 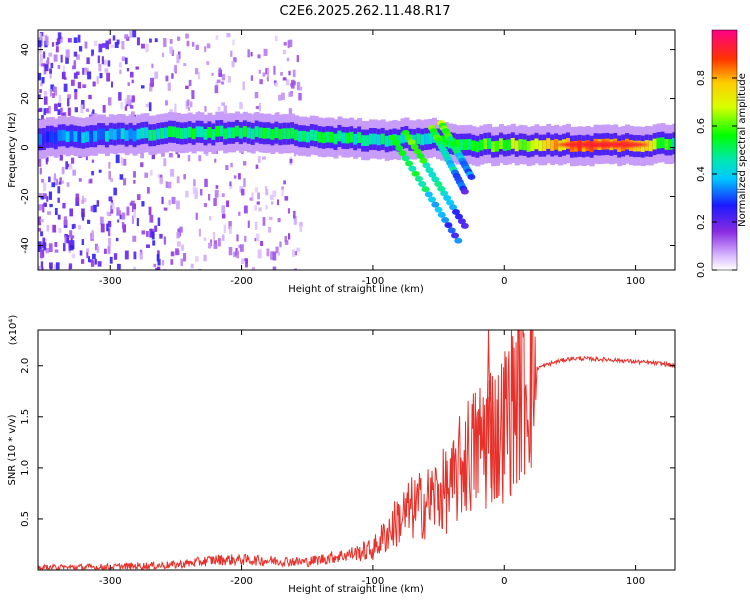 What do you see at coordinates (25, 468) in the screenshot?
I see `snr-ytick-label: 1.0` at bounding box center [25, 468].